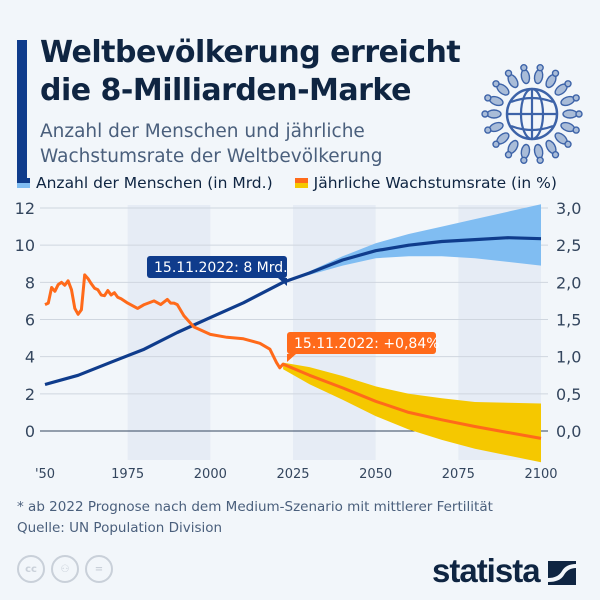 This screenshot has height=600, width=600. I want to click on x-axis-tick-label: 2025, so click(292, 474).